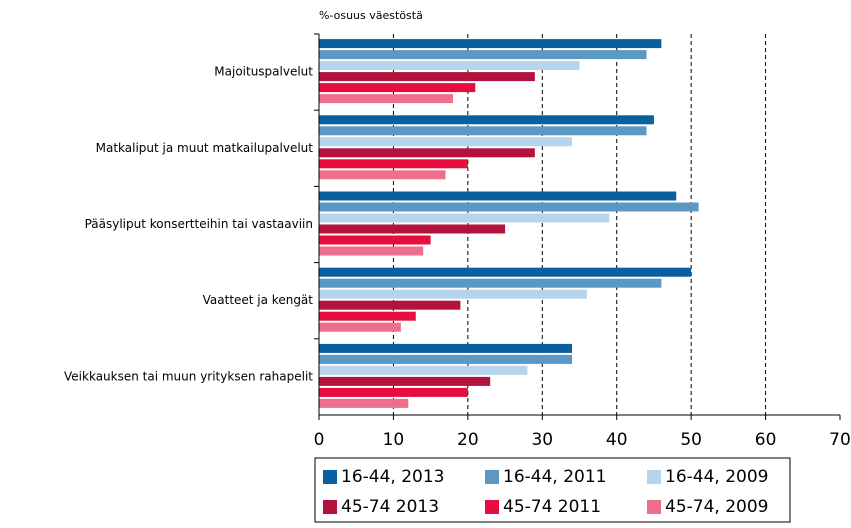  What do you see at coordinates (542, 440) in the screenshot?
I see `x-tick-label: 30` at bounding box center [542, 440].